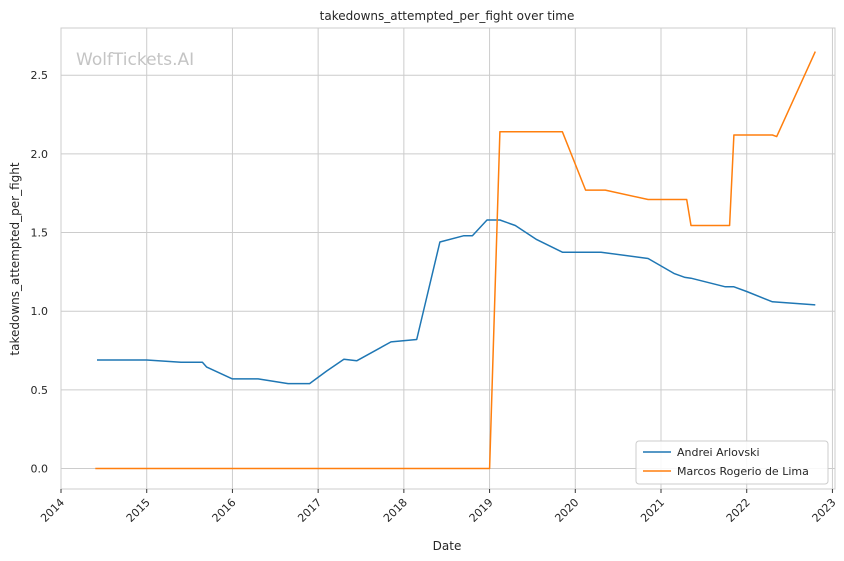 The image size is (844, 561). Describe the element at coordinates (438, 507) in the screenshot. I see `x-axis-ticks: 2014 2015 2016 2017 2018 2019 2020 2021 2022 2023` at that location.